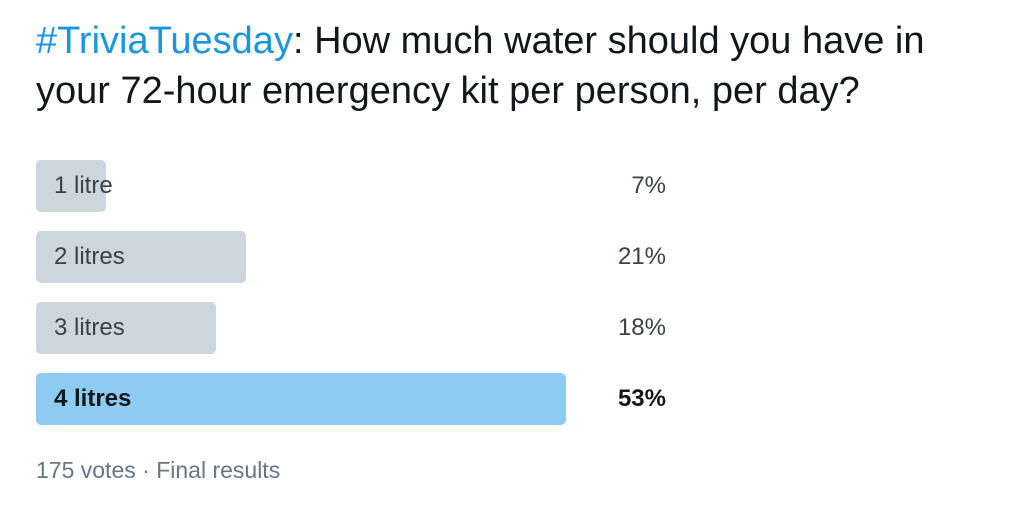  I want to click on poll-option-1-litre: 1 litre 7%, so click(356, 186).